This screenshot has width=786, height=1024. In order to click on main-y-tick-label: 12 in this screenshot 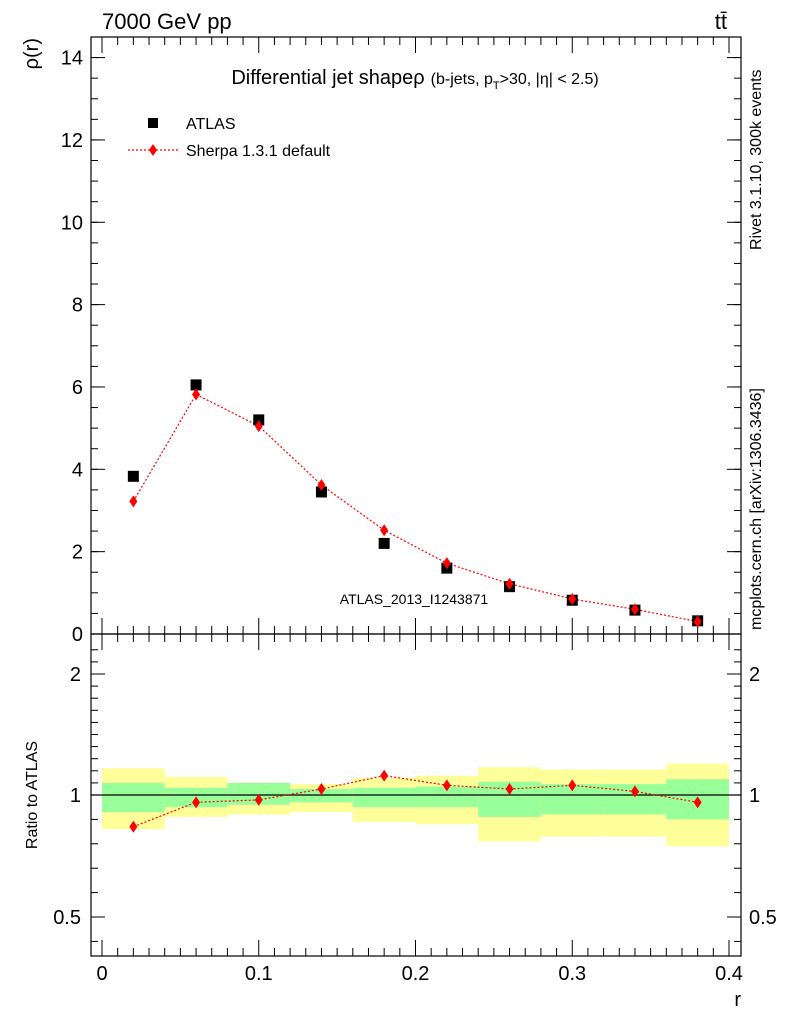, I will do `click(72, 141)`.